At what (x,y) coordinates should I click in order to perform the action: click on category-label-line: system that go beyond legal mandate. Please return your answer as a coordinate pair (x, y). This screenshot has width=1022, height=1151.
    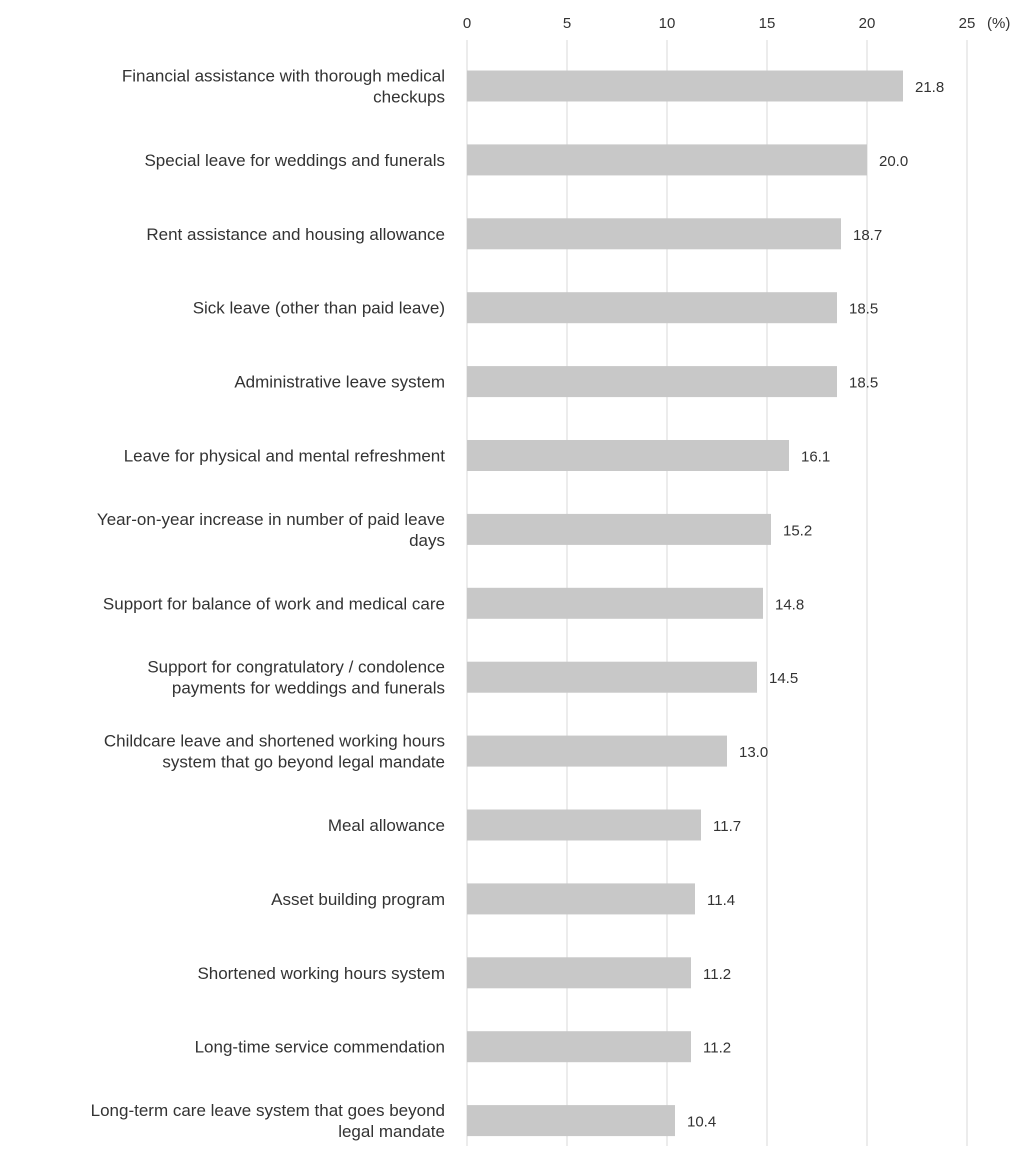
    Looking at the image, I should click on (303, 762).